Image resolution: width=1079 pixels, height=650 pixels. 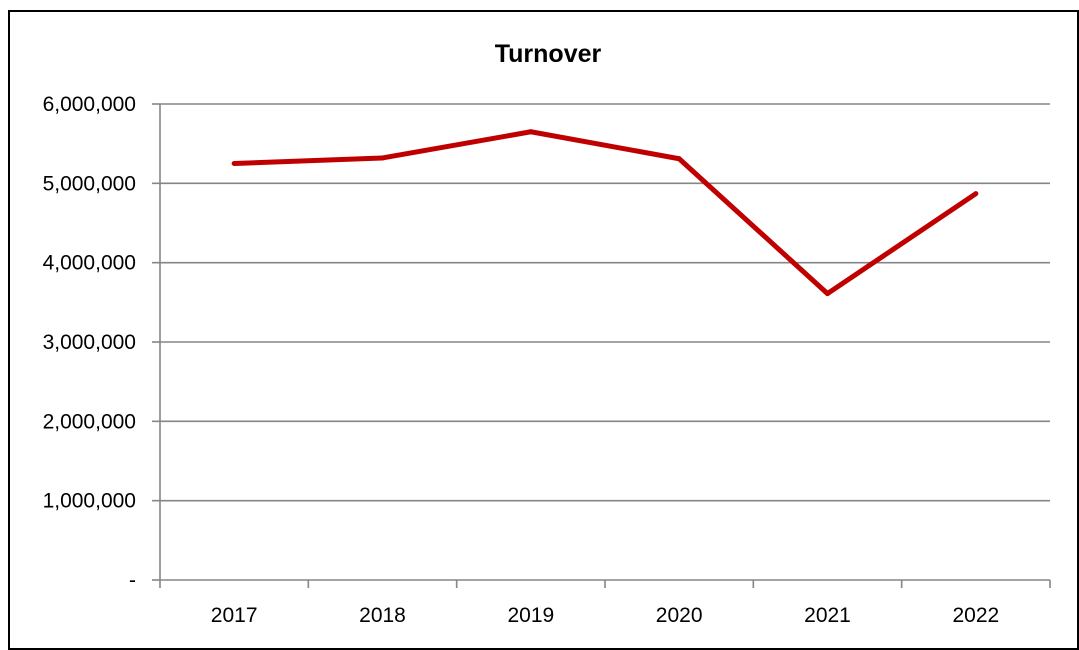 I want to click on data-point-2020, so click(x=679, y=159).